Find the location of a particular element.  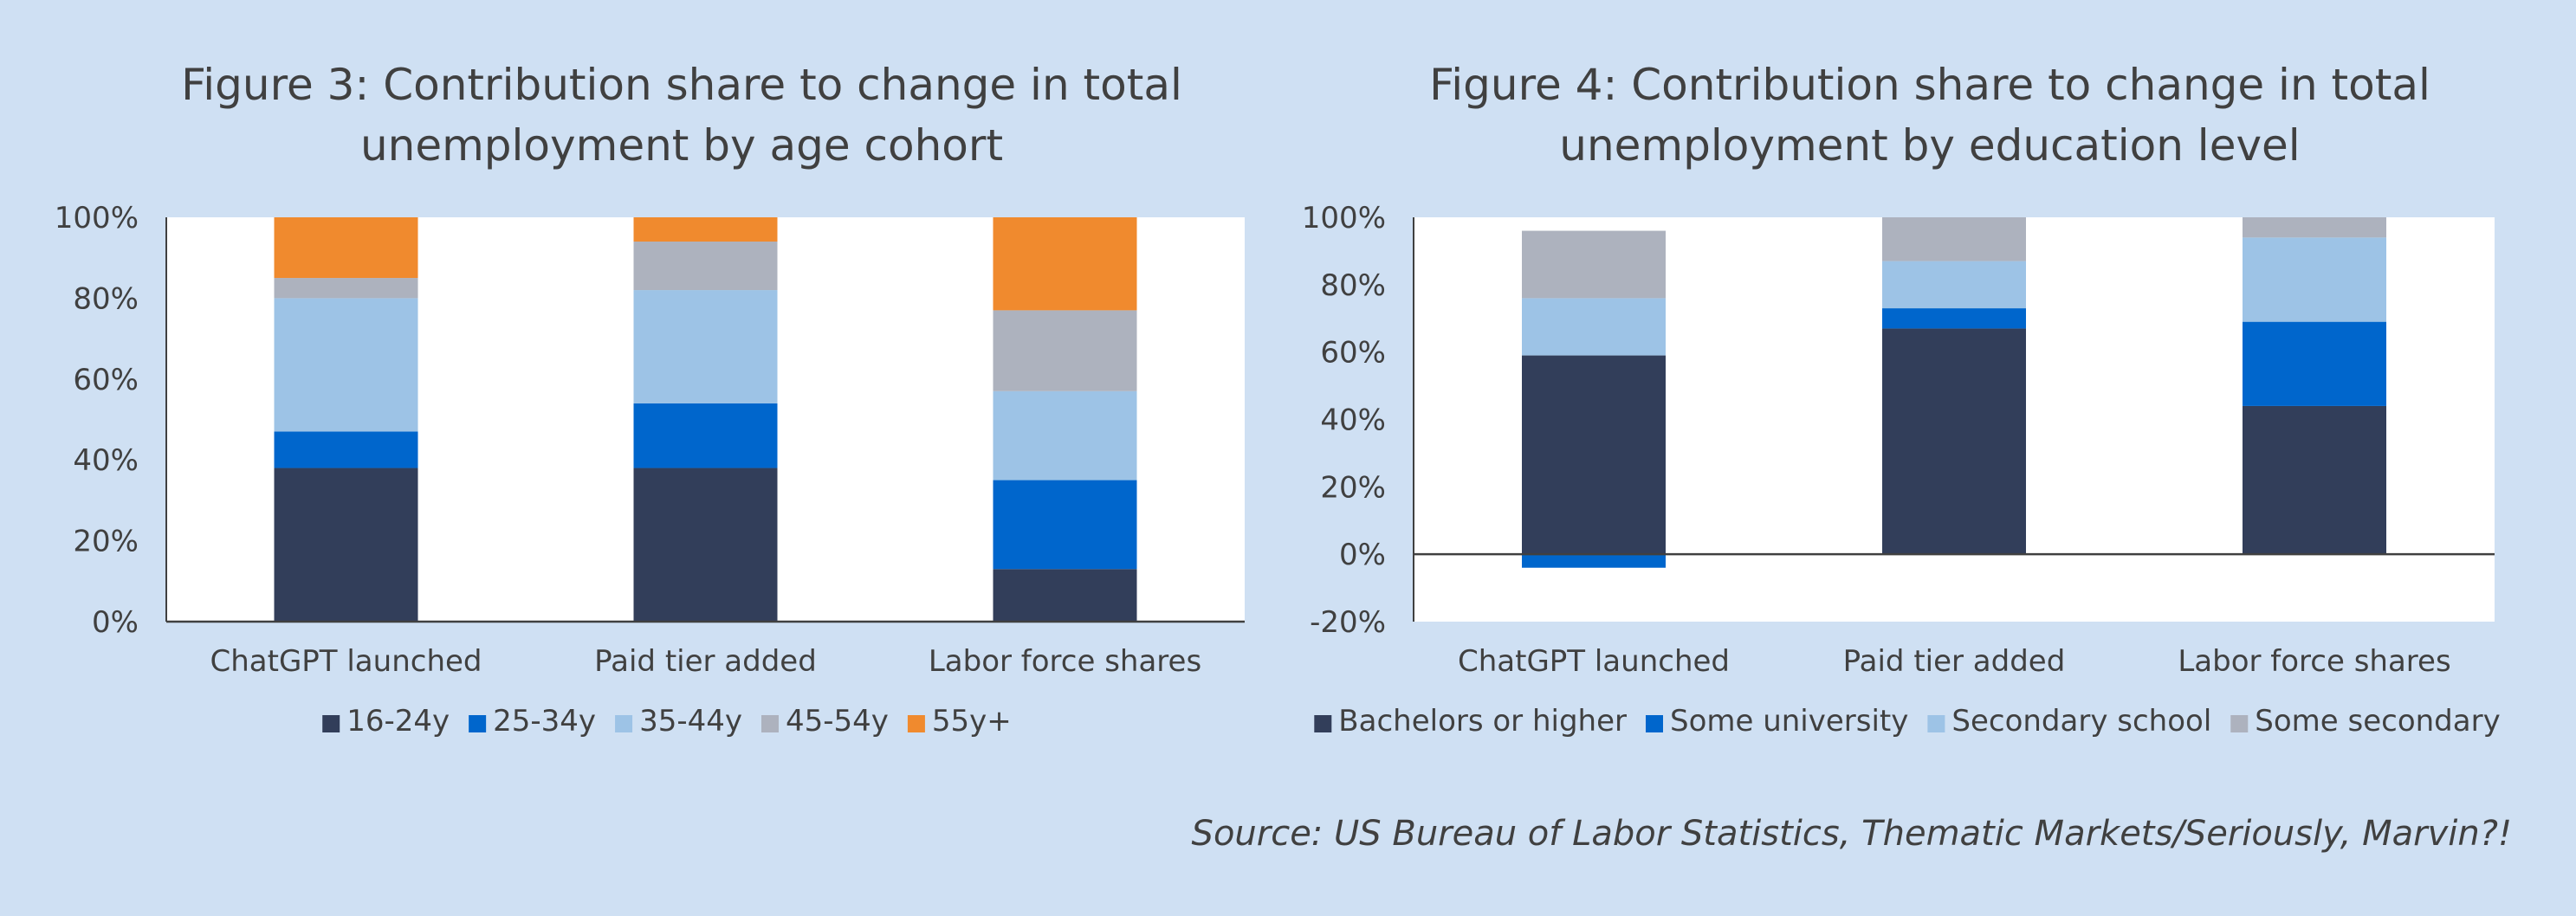

bar-secondary-school-labor-force-shares is located at coordinates (2314, 279).